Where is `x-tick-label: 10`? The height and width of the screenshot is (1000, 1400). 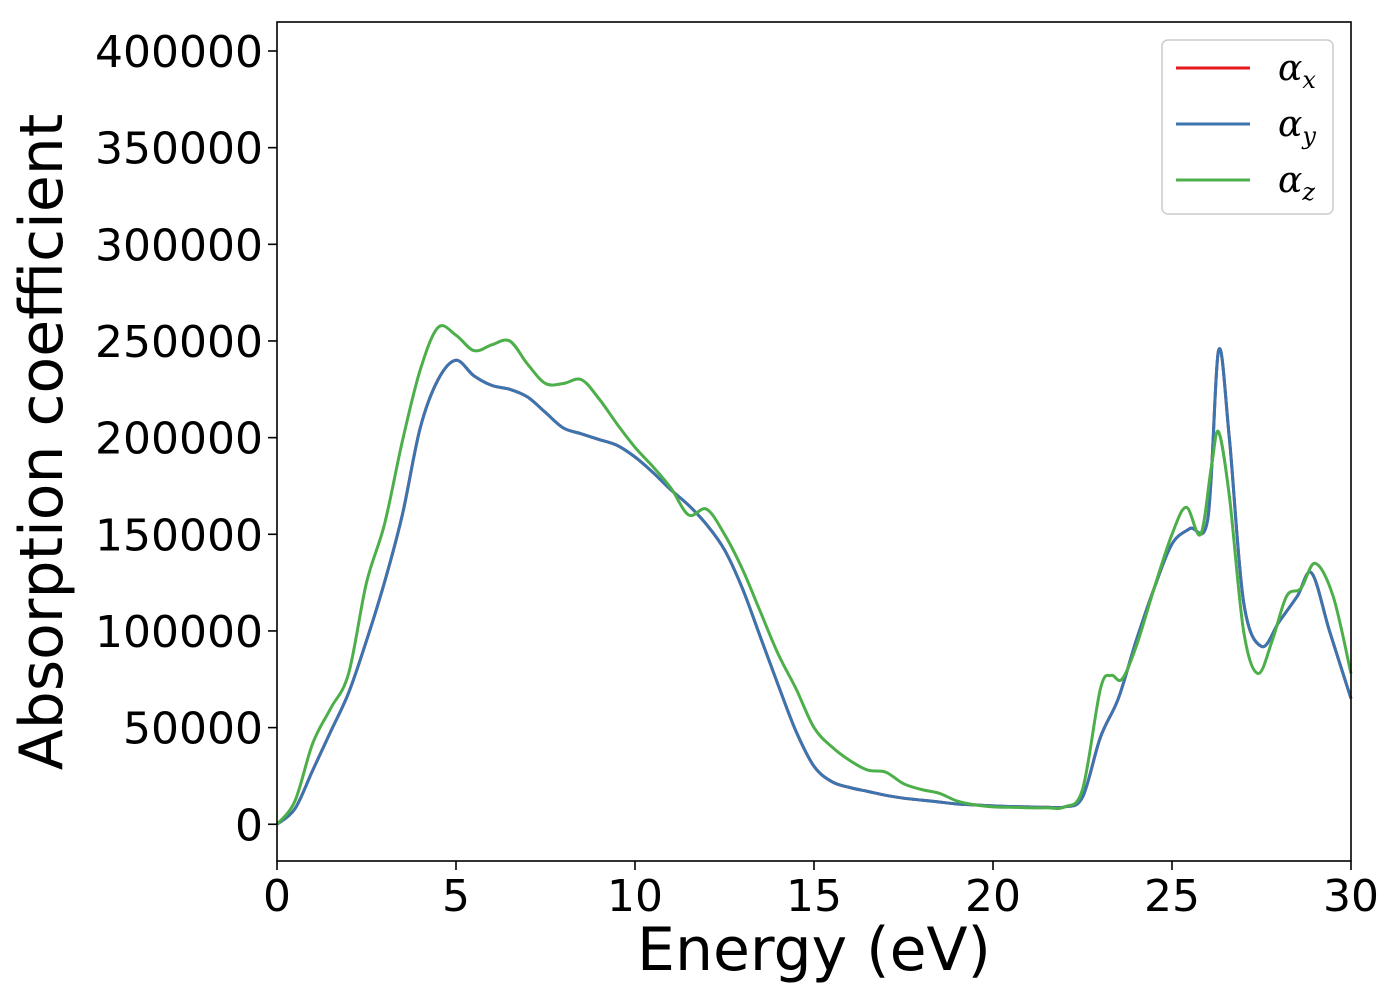
x-tick-label: 10 is located at coordinates (635, 896).